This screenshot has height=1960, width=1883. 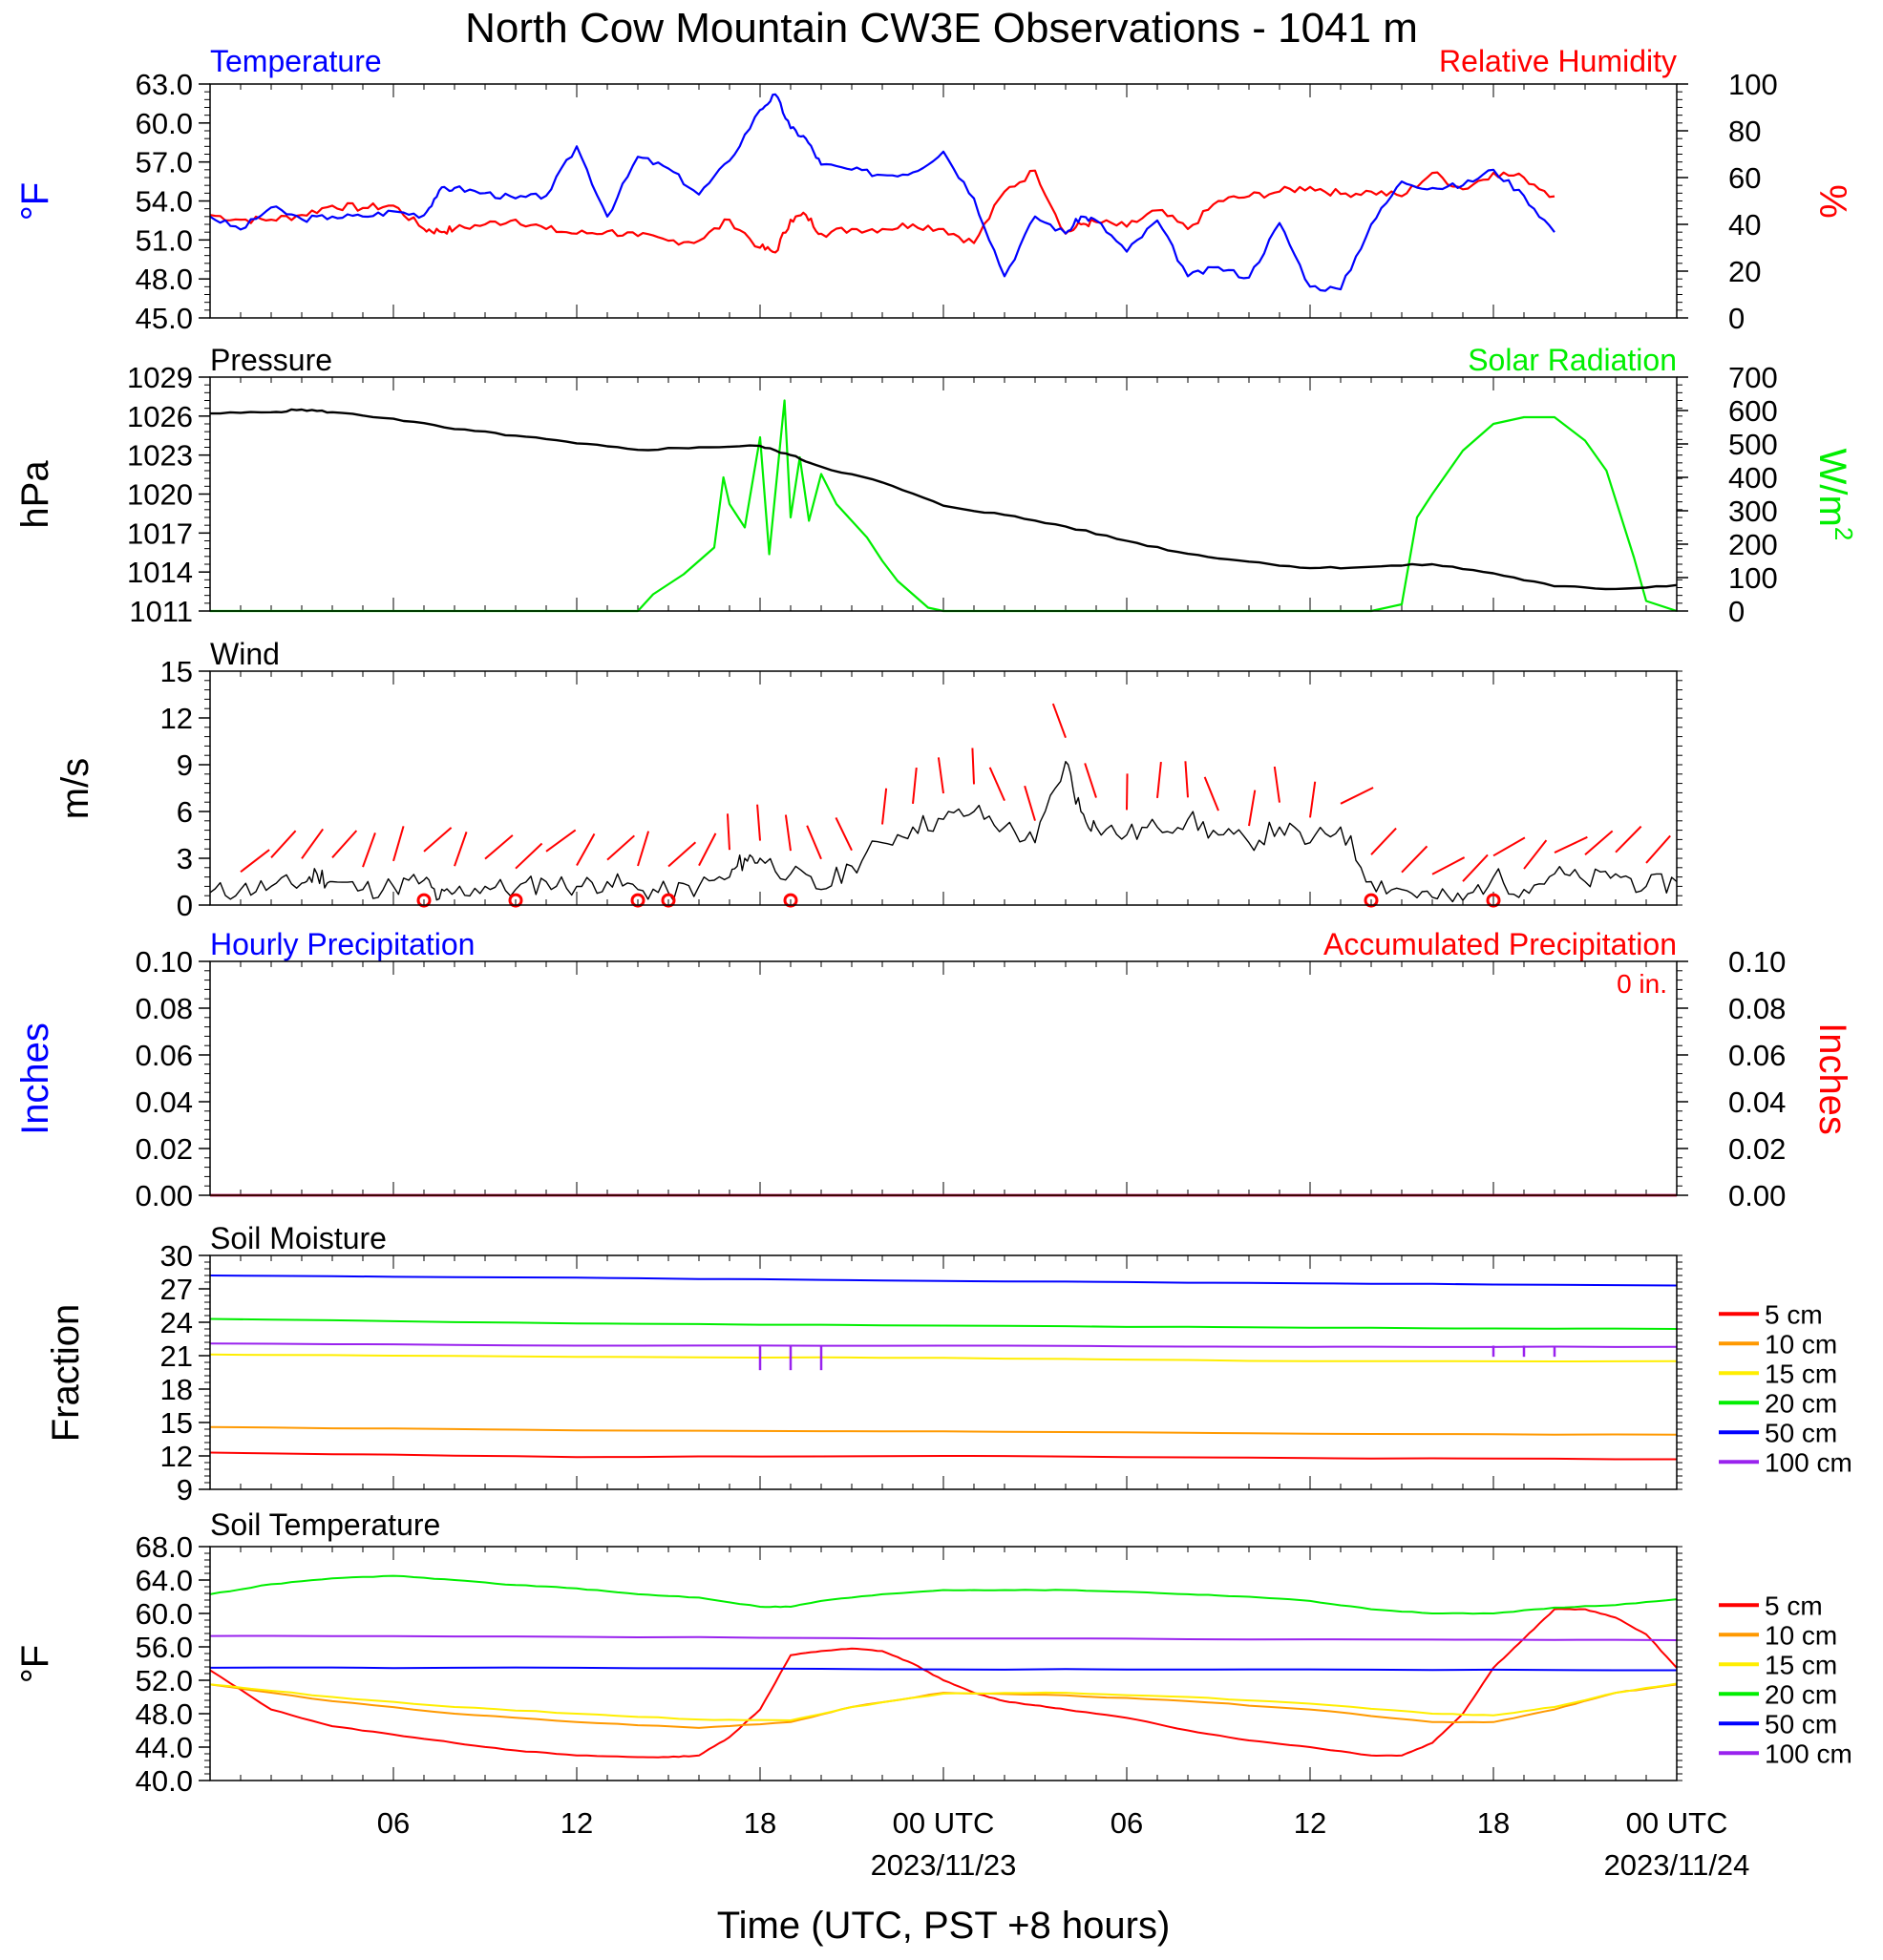 I want to click on legend-label: 5 cm, so click(x=1794, y=1605).